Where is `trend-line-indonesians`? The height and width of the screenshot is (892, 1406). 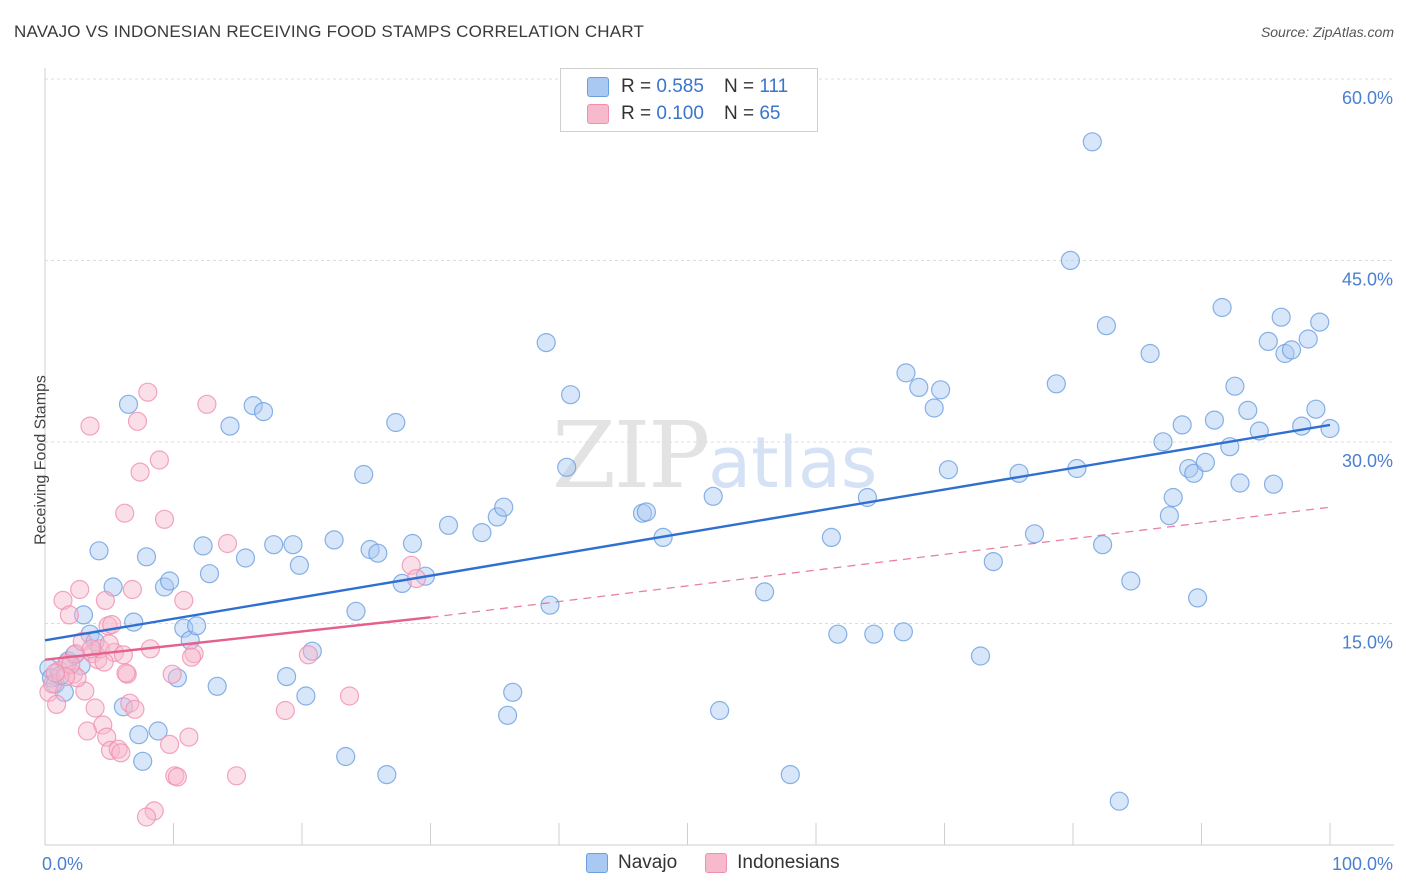
trend-line-indonesians is located at coordinates (237, 638).